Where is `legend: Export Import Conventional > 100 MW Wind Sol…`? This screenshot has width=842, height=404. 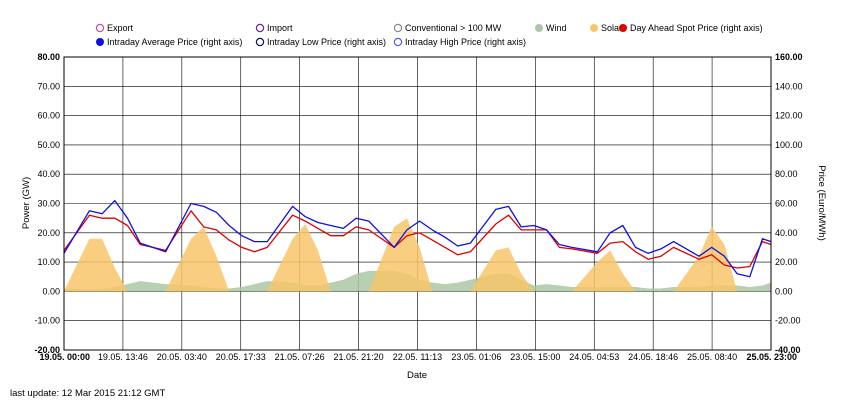 legend: Export Import Conventional > 100 MW Wind Sol… is located at coordinates (429, 35).